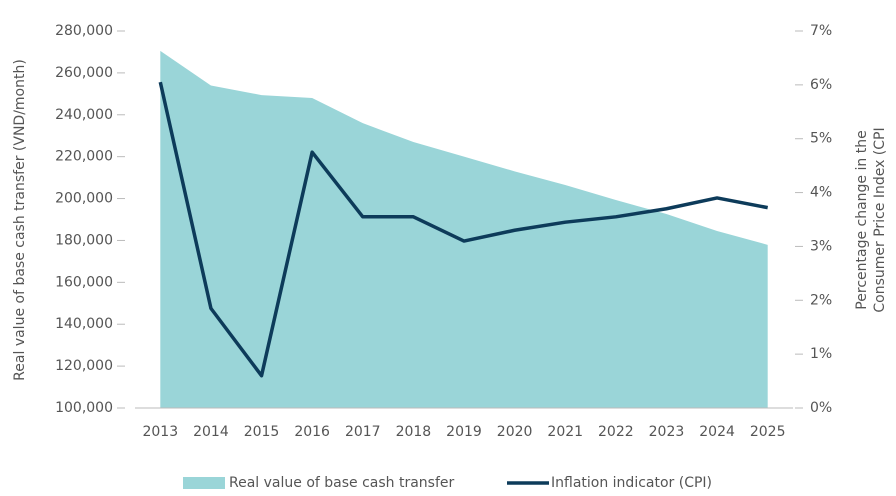  Describe the element at coordinates (84, 199) in the screenshot. I see `y-tick-label: 200,000` at that location.